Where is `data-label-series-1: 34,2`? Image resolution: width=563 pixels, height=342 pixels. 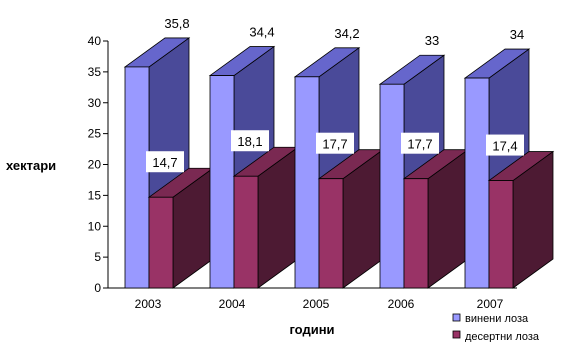
data-label-series-1: 34,2 is located at coordinates (346, 33).